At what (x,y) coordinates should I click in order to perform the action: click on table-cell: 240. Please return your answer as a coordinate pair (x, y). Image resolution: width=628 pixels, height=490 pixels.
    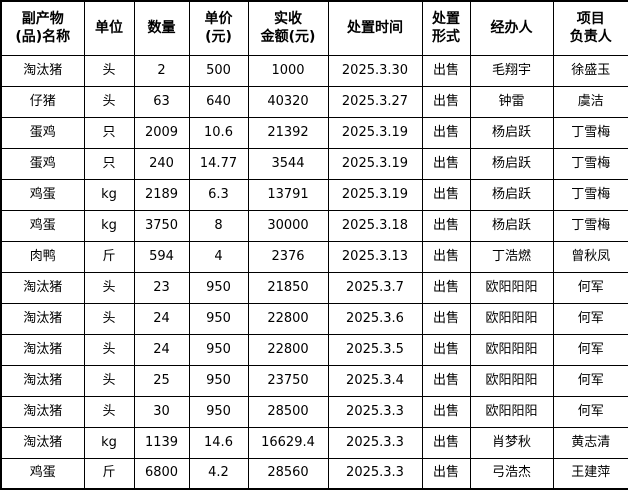
    Looking at the image, I should click on (161, 163).